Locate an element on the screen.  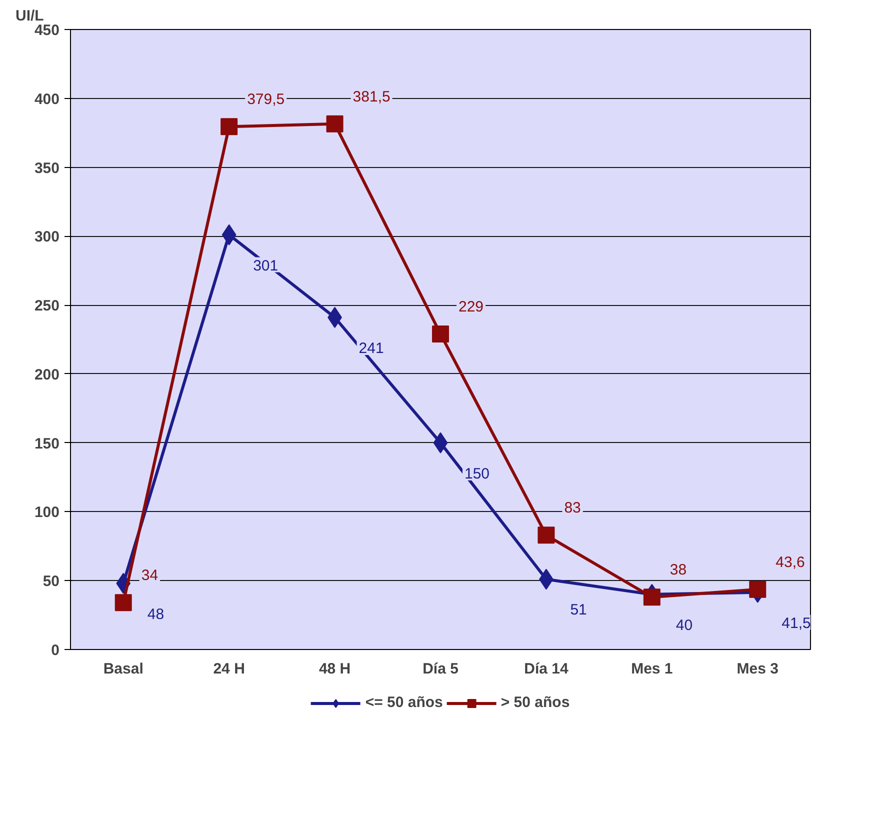
data-label: 381,5 is located at coordinates (371, 97).